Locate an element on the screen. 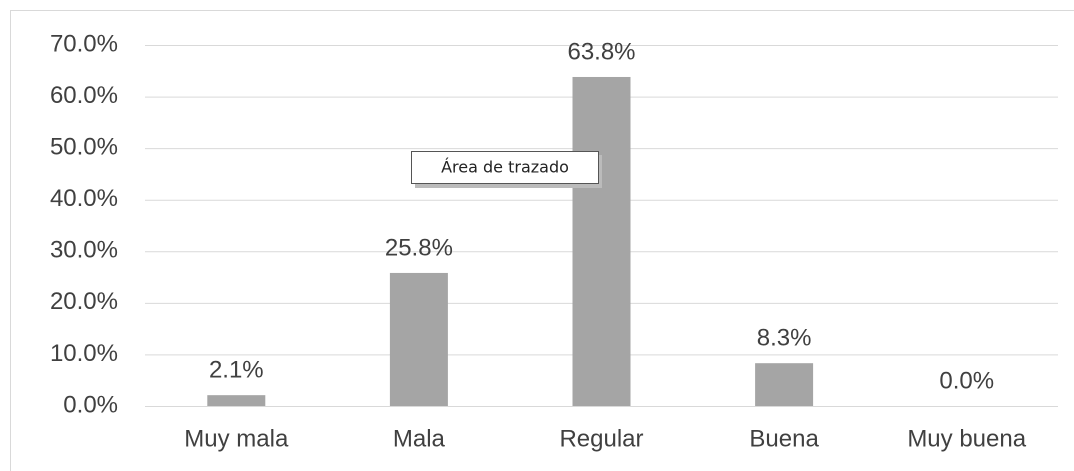 The width and height of the screenshot is (1074, 471). tooltip: Área de trazado is located at coordinates (506, 169).